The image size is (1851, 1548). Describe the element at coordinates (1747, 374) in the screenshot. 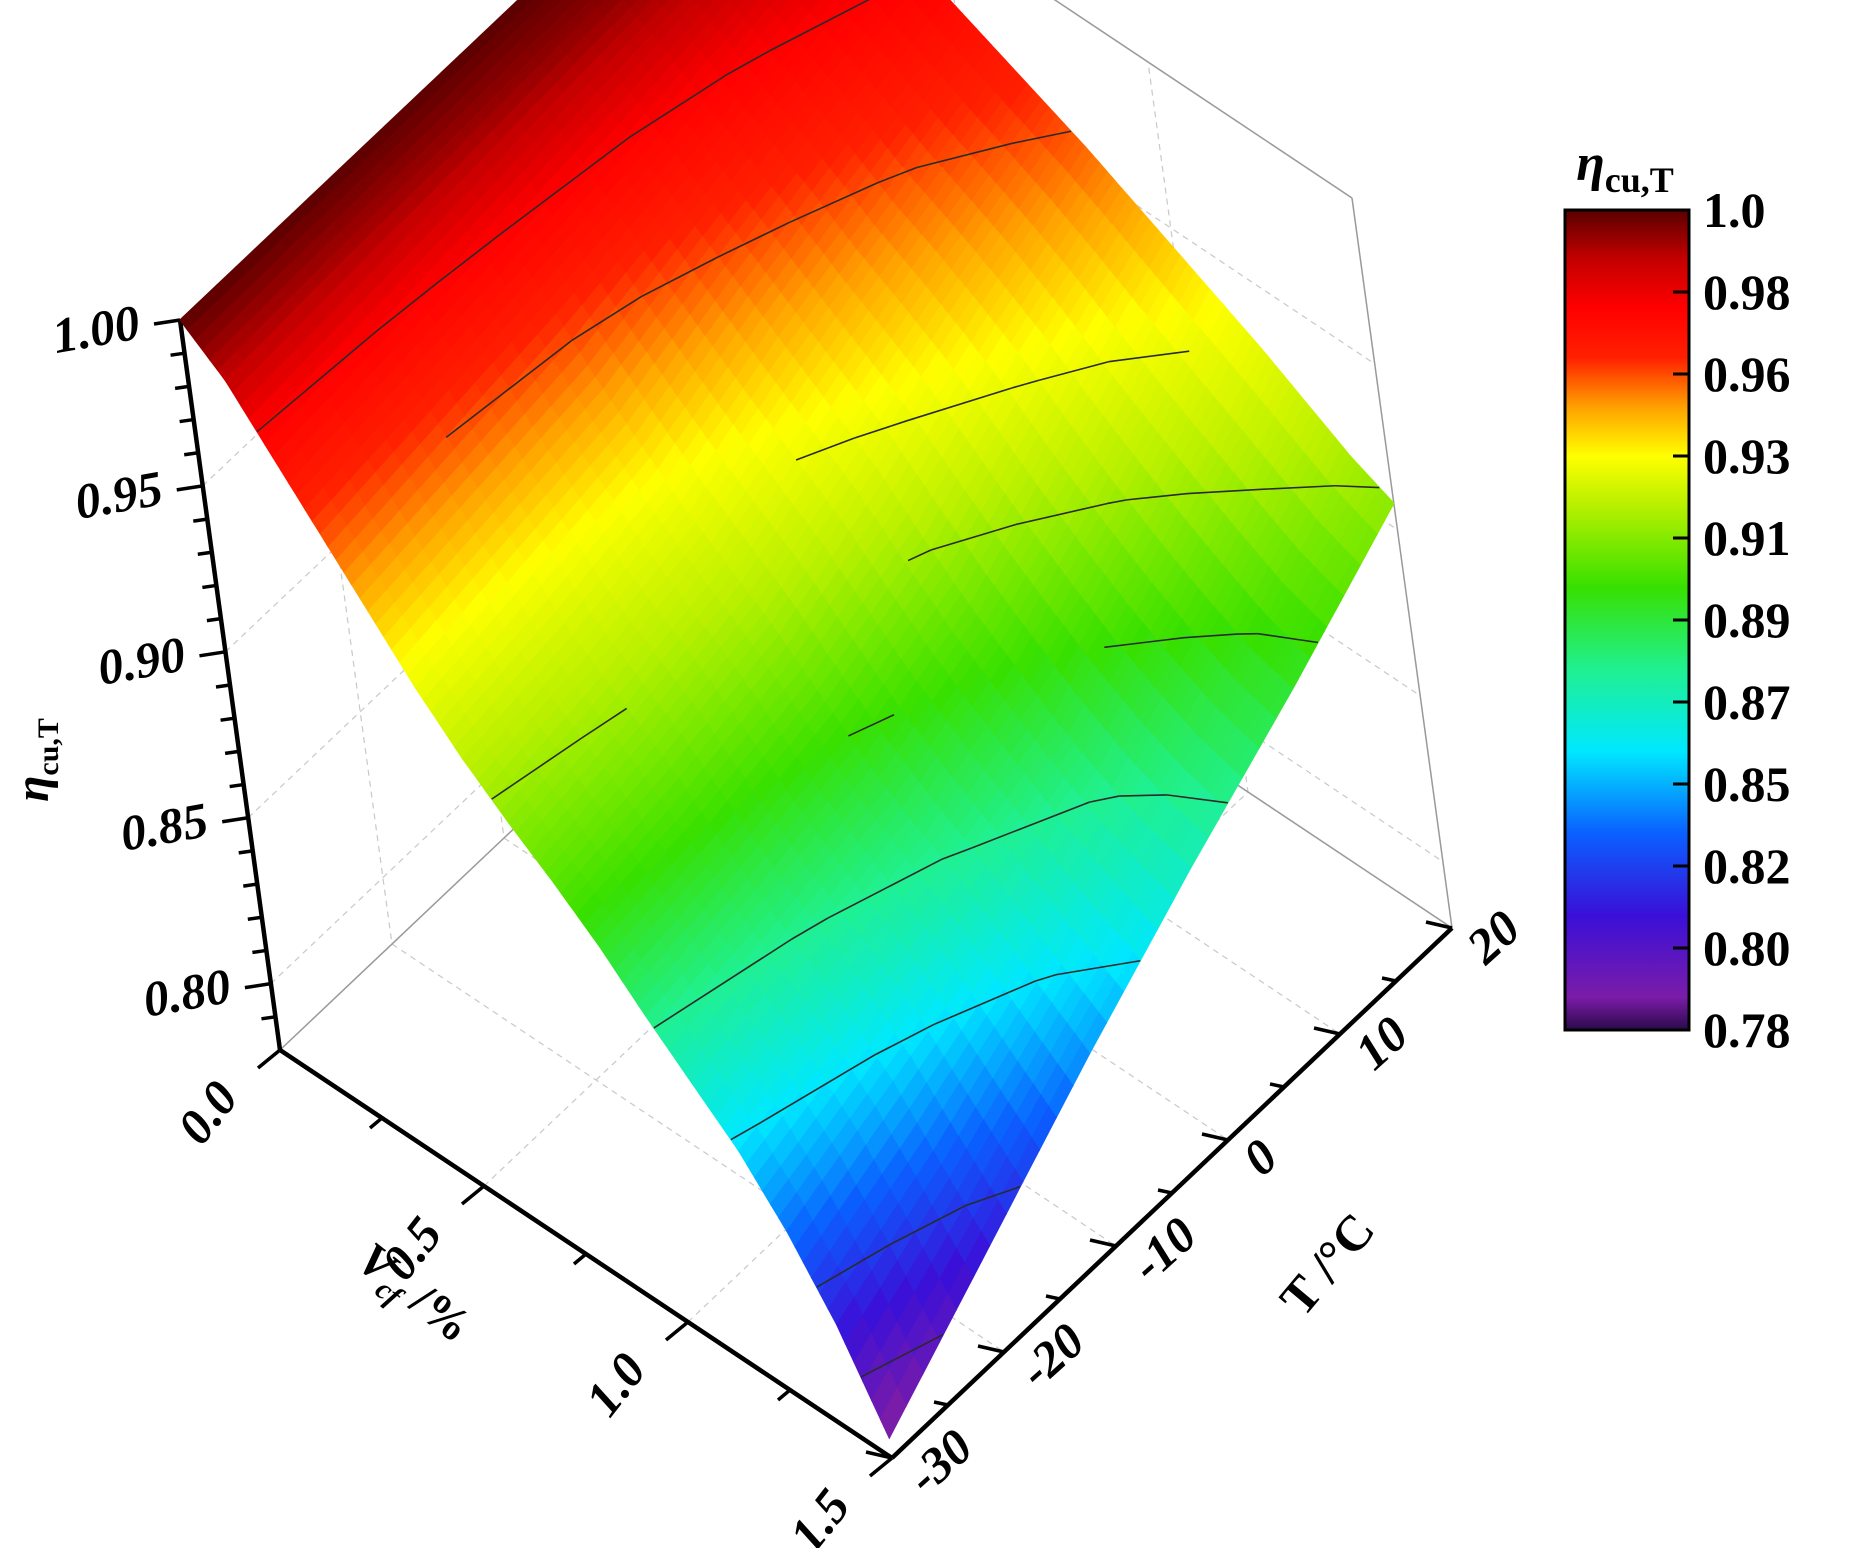

I see `colorbar-label: 0.96` at that location.